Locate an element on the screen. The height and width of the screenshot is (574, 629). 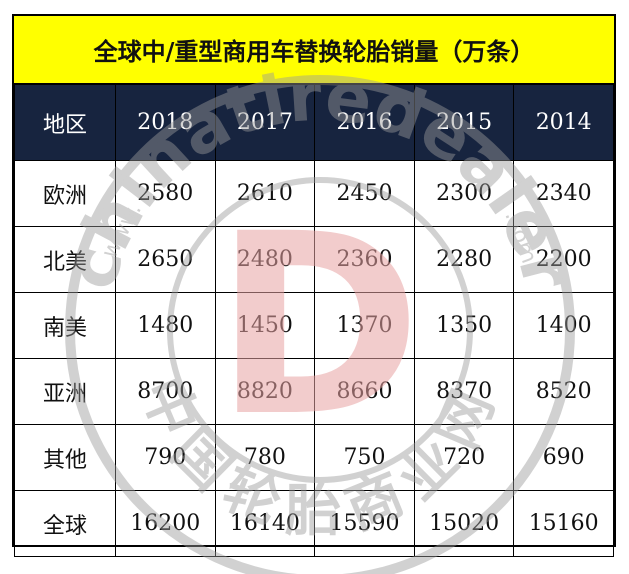
table-cell: 2340 is located at coordinates (563, 193).